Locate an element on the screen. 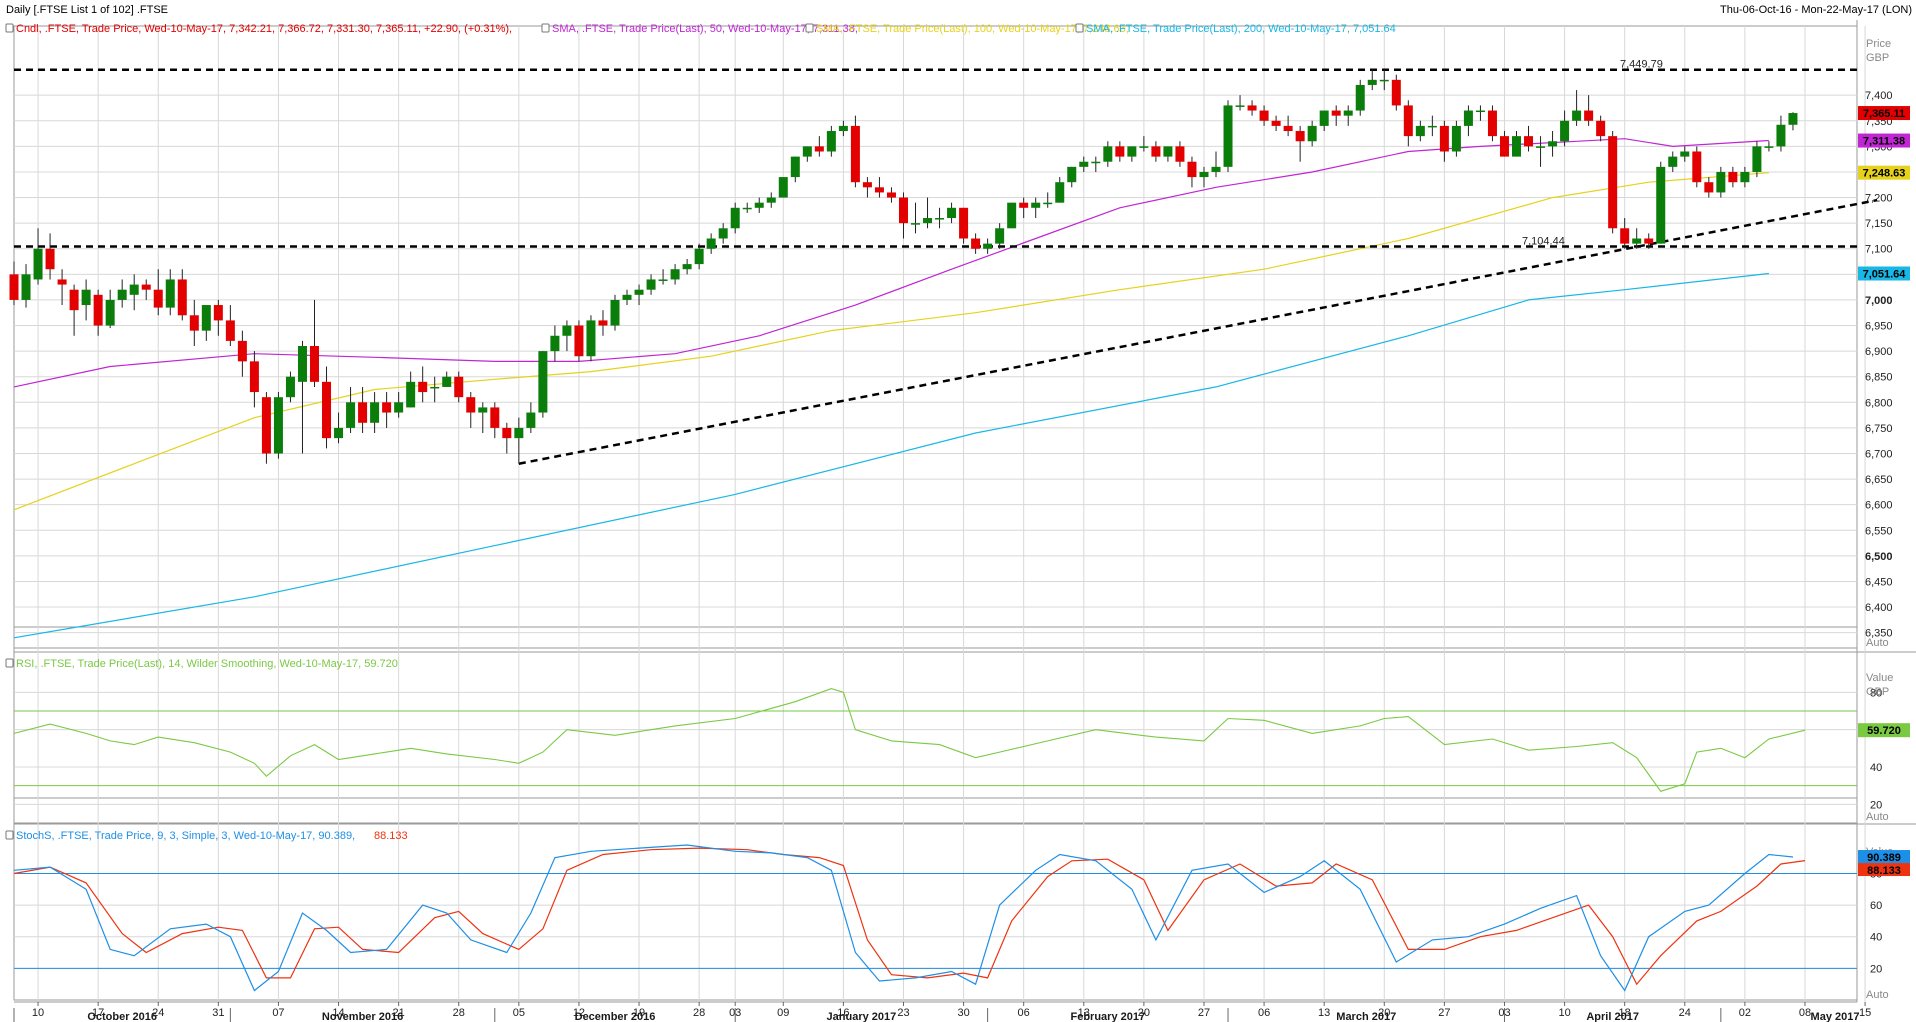  x-tick-label: 14 is located at coordinates (338, 1013).